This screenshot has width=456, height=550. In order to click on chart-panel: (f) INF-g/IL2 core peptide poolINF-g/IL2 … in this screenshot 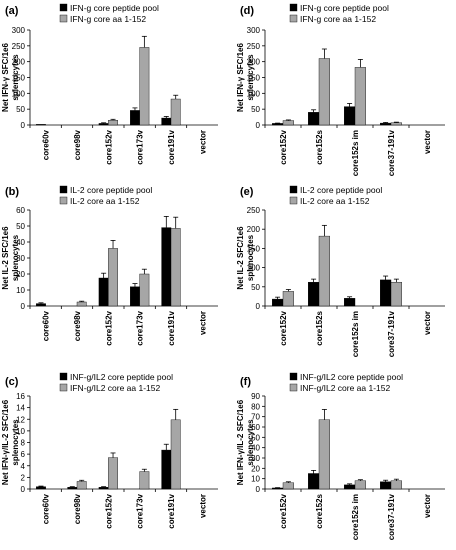, I will do `click(340, 456)`.